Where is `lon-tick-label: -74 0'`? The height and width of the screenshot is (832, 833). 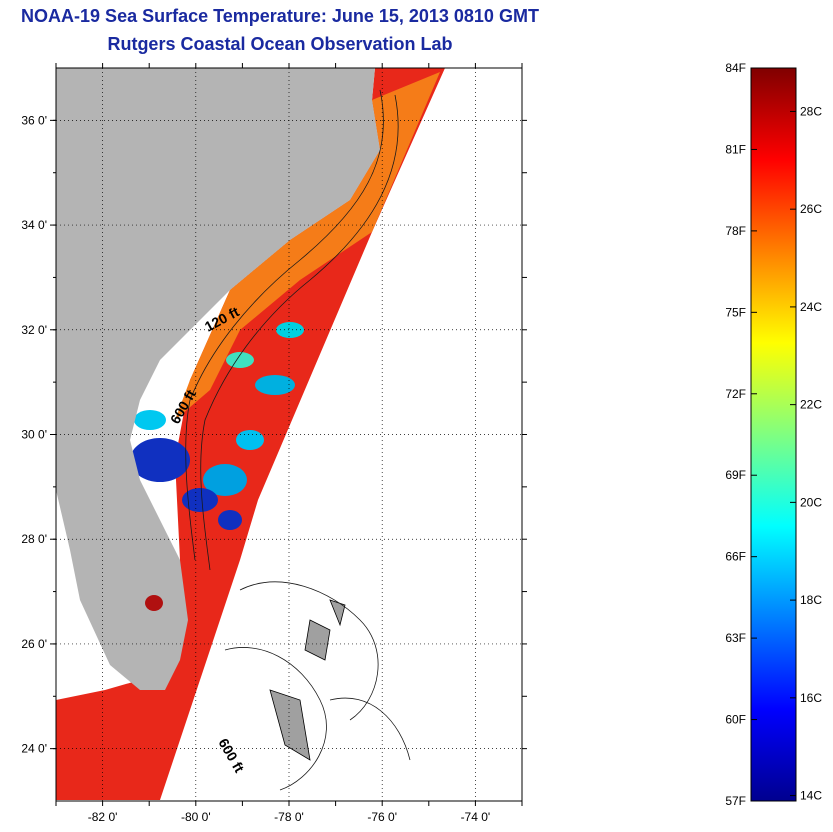 lon-tick-label: -74 0' is located at coordinates (476, 817).